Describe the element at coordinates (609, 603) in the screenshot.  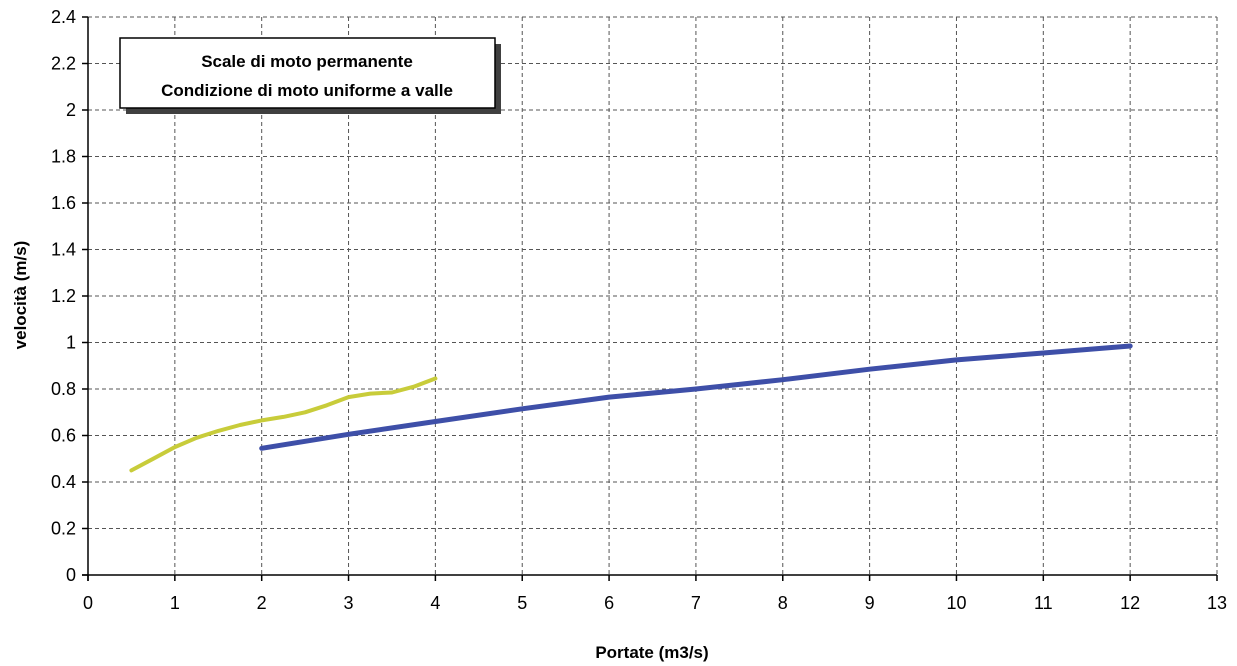
I see `x-tick-label: 6` at that location.